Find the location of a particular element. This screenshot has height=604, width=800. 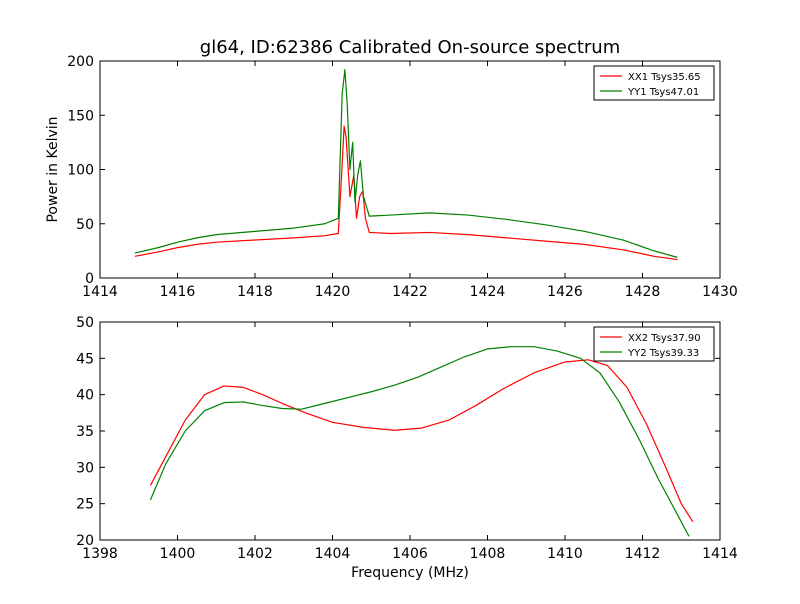

legend: XX1 Tsys35.65 YY1 Tsys47.01 is located at coordinates (654, 83).